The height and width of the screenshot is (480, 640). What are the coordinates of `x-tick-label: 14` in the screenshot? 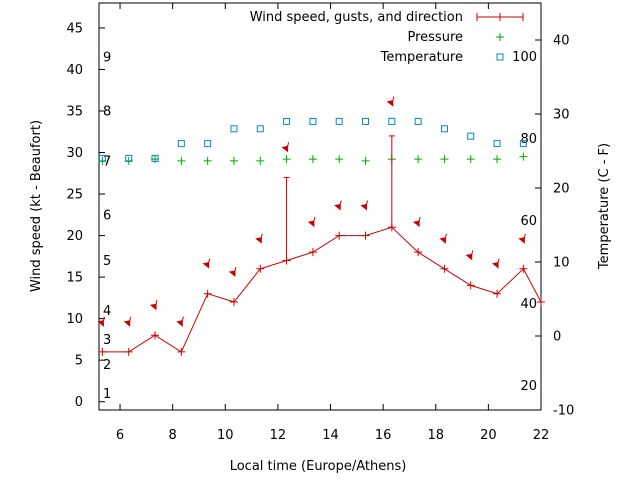 It's located at (330, 435).